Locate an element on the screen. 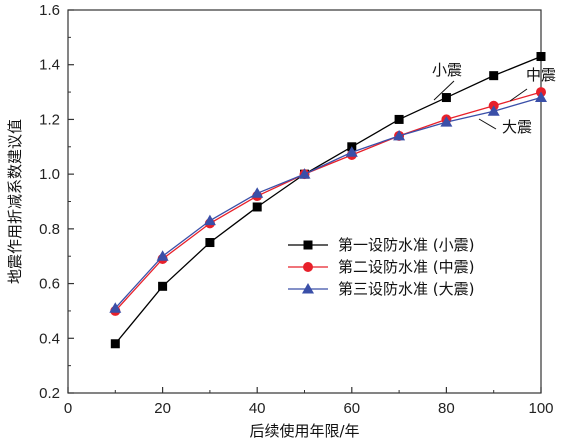 This screenshot has height=445, width=567. x-tick-label: 40 is located at coordinates (257, 408).